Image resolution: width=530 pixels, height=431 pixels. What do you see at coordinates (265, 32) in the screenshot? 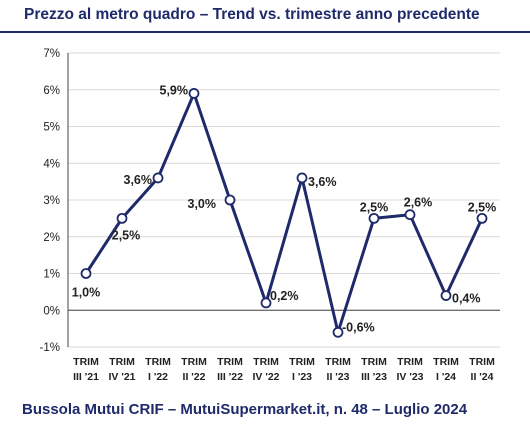
I see `title-divider` at bounding box center [265, 32].